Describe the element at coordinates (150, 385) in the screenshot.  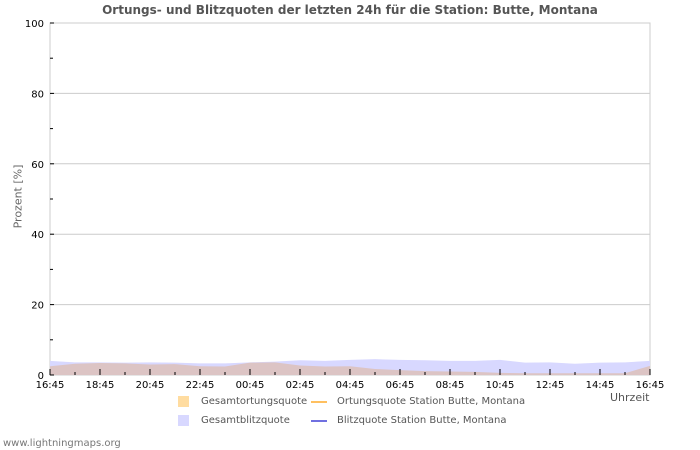
I see `x-tick-label: 20:45` at that location.